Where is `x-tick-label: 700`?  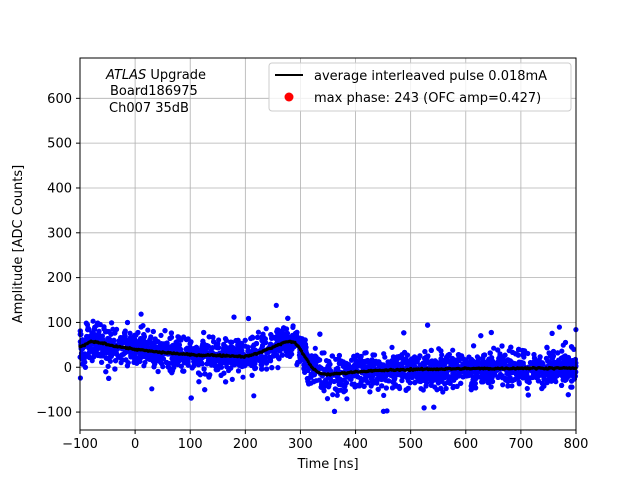
x-tick-label: 700 is located at coordinates (520, 444).